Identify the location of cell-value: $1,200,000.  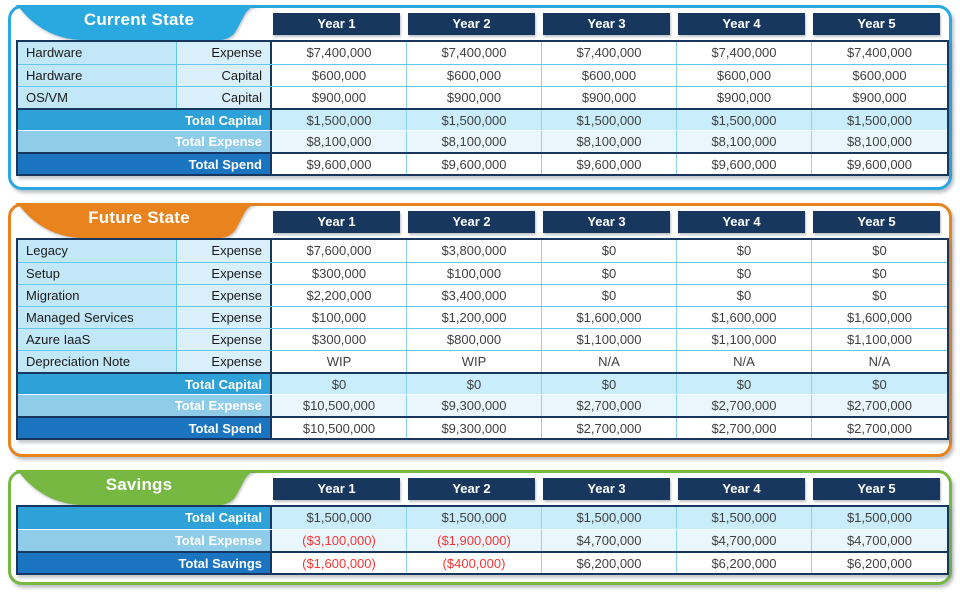
(474, 317).